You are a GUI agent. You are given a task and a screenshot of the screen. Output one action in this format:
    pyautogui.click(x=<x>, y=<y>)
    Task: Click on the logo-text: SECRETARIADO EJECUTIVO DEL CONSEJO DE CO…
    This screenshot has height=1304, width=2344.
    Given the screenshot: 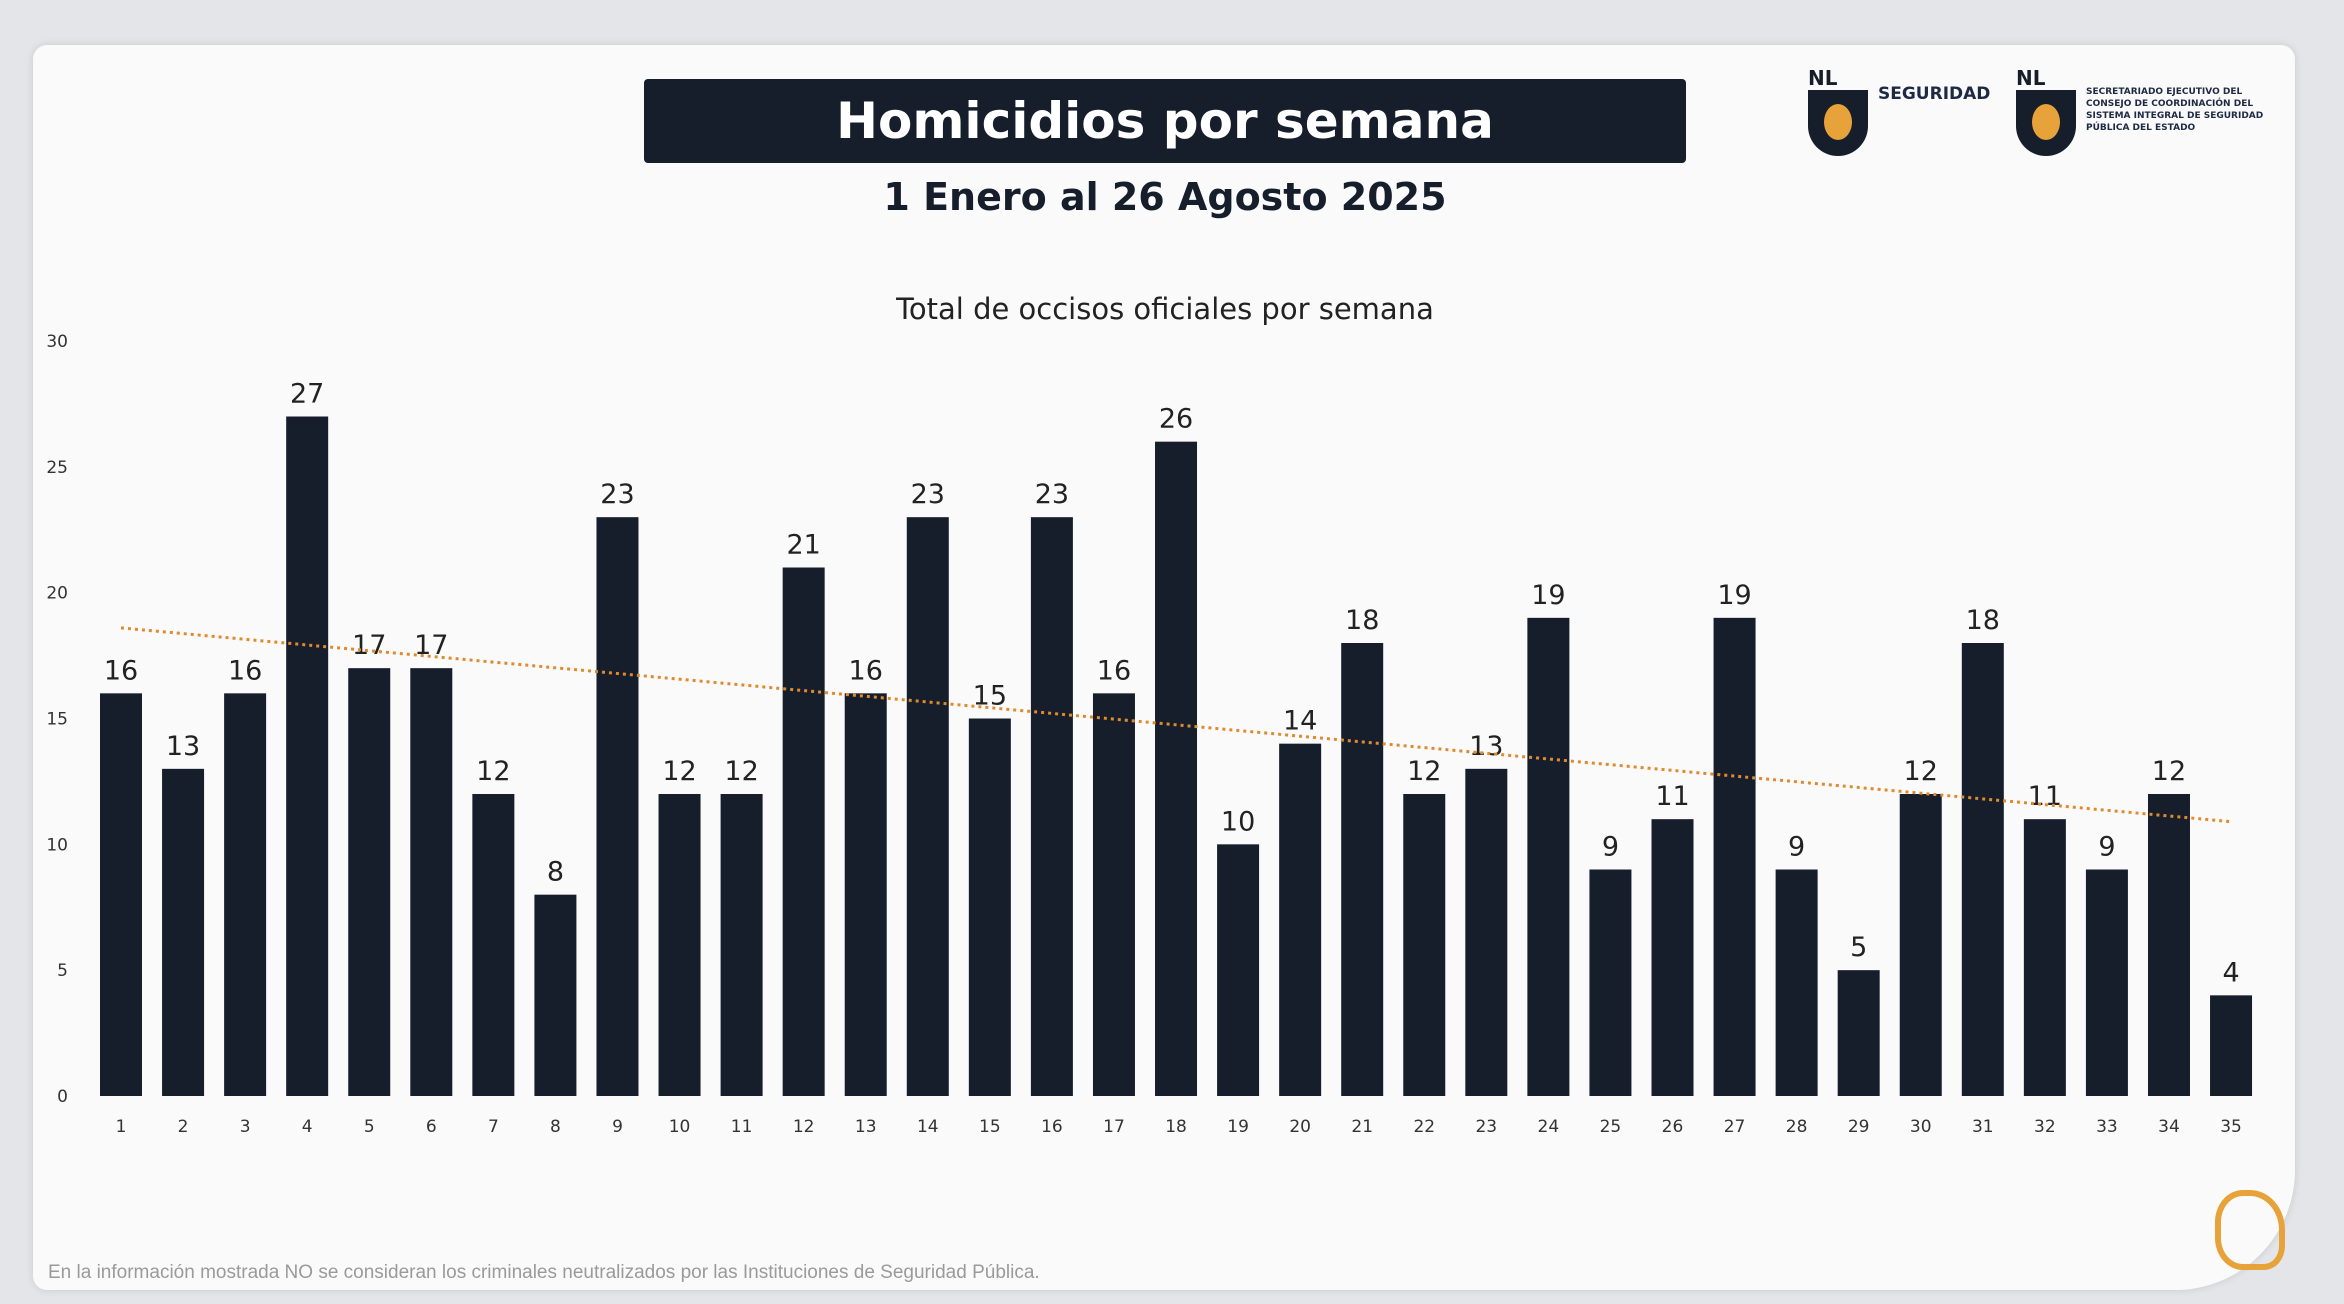 What is the action you would take?
    pyautogui.click(x=2175, y=110)
    